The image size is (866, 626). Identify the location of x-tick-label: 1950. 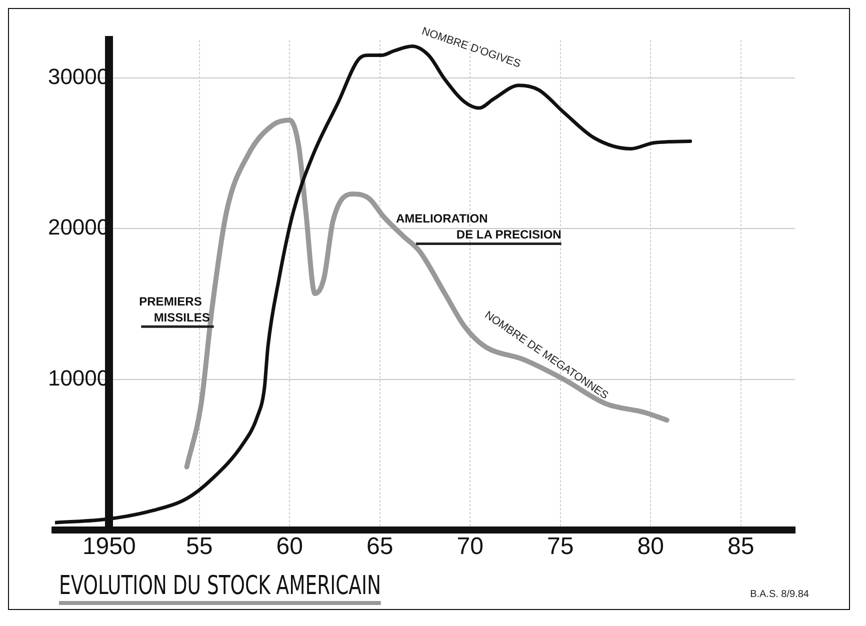
(109, 546).